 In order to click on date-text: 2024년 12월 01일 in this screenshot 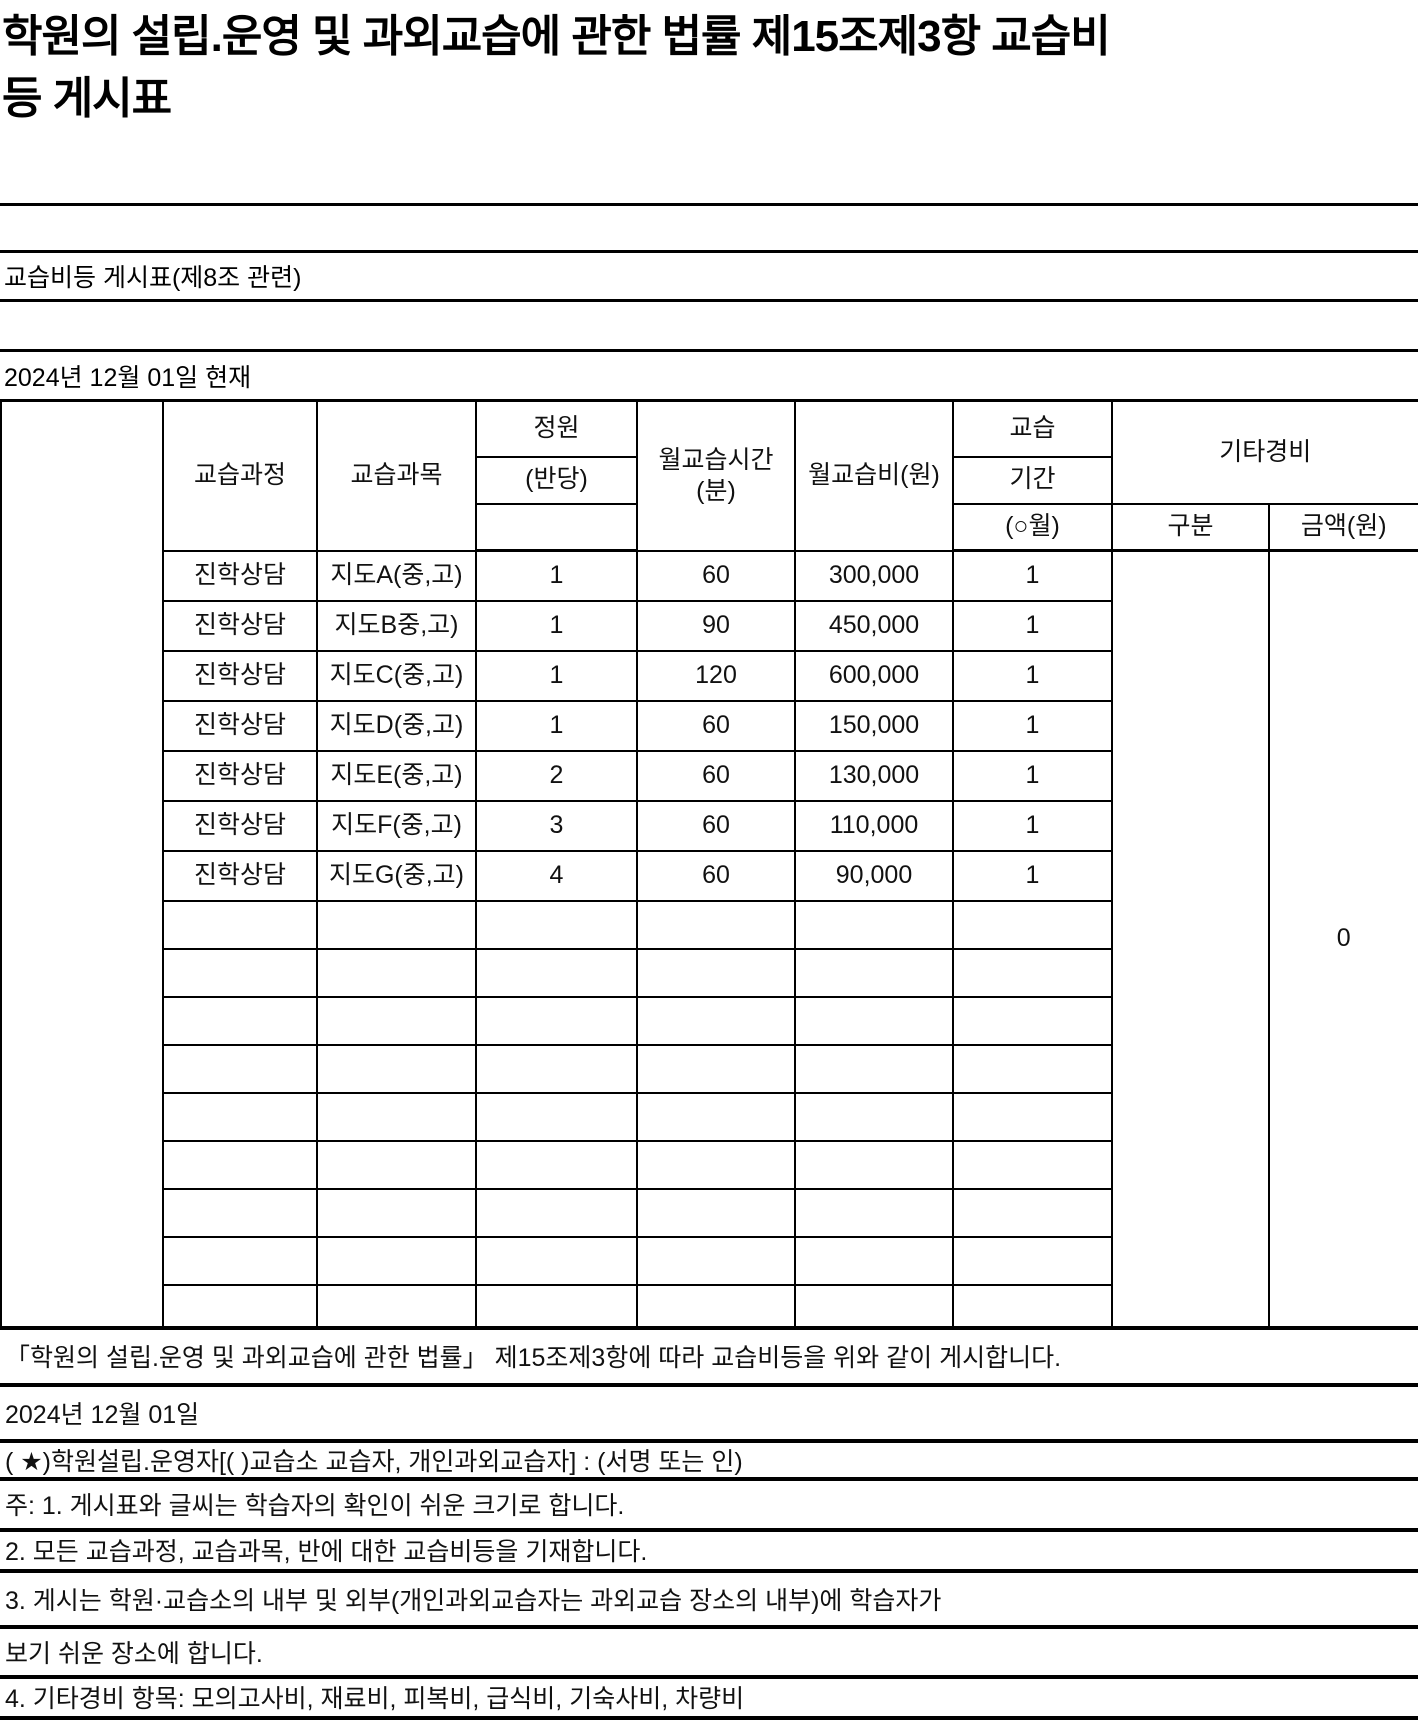, I will do `click(102, 1414)`.